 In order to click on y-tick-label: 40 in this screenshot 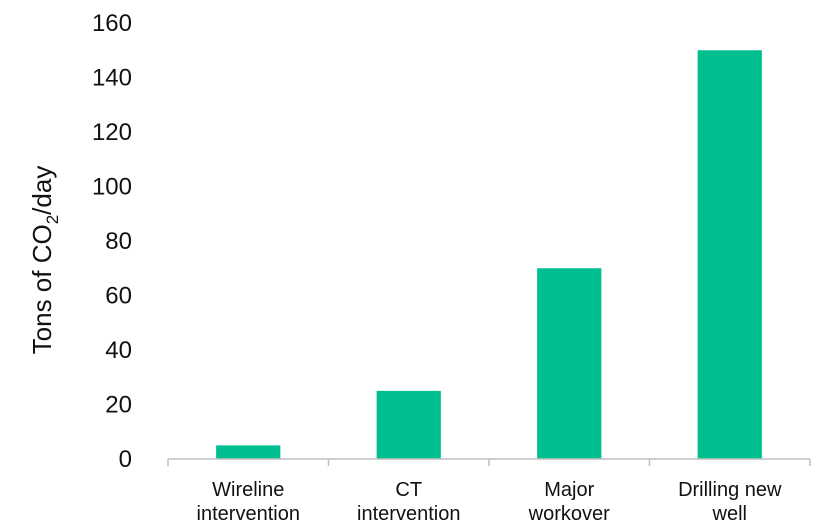, I will do `click(118, 350)`.